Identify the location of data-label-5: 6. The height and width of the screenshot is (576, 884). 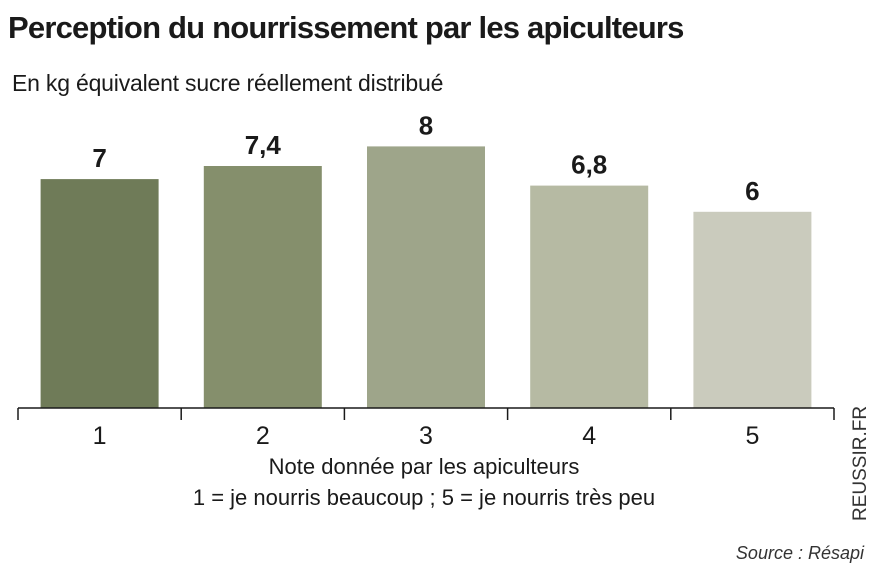
(752, 191).